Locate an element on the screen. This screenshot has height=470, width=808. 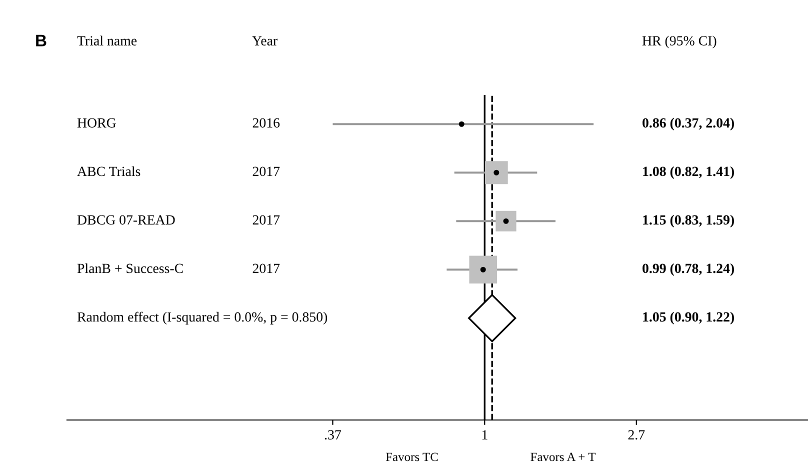
annotation: 0.86 (0.37, 2.04) is located at coordinates (688, 124).